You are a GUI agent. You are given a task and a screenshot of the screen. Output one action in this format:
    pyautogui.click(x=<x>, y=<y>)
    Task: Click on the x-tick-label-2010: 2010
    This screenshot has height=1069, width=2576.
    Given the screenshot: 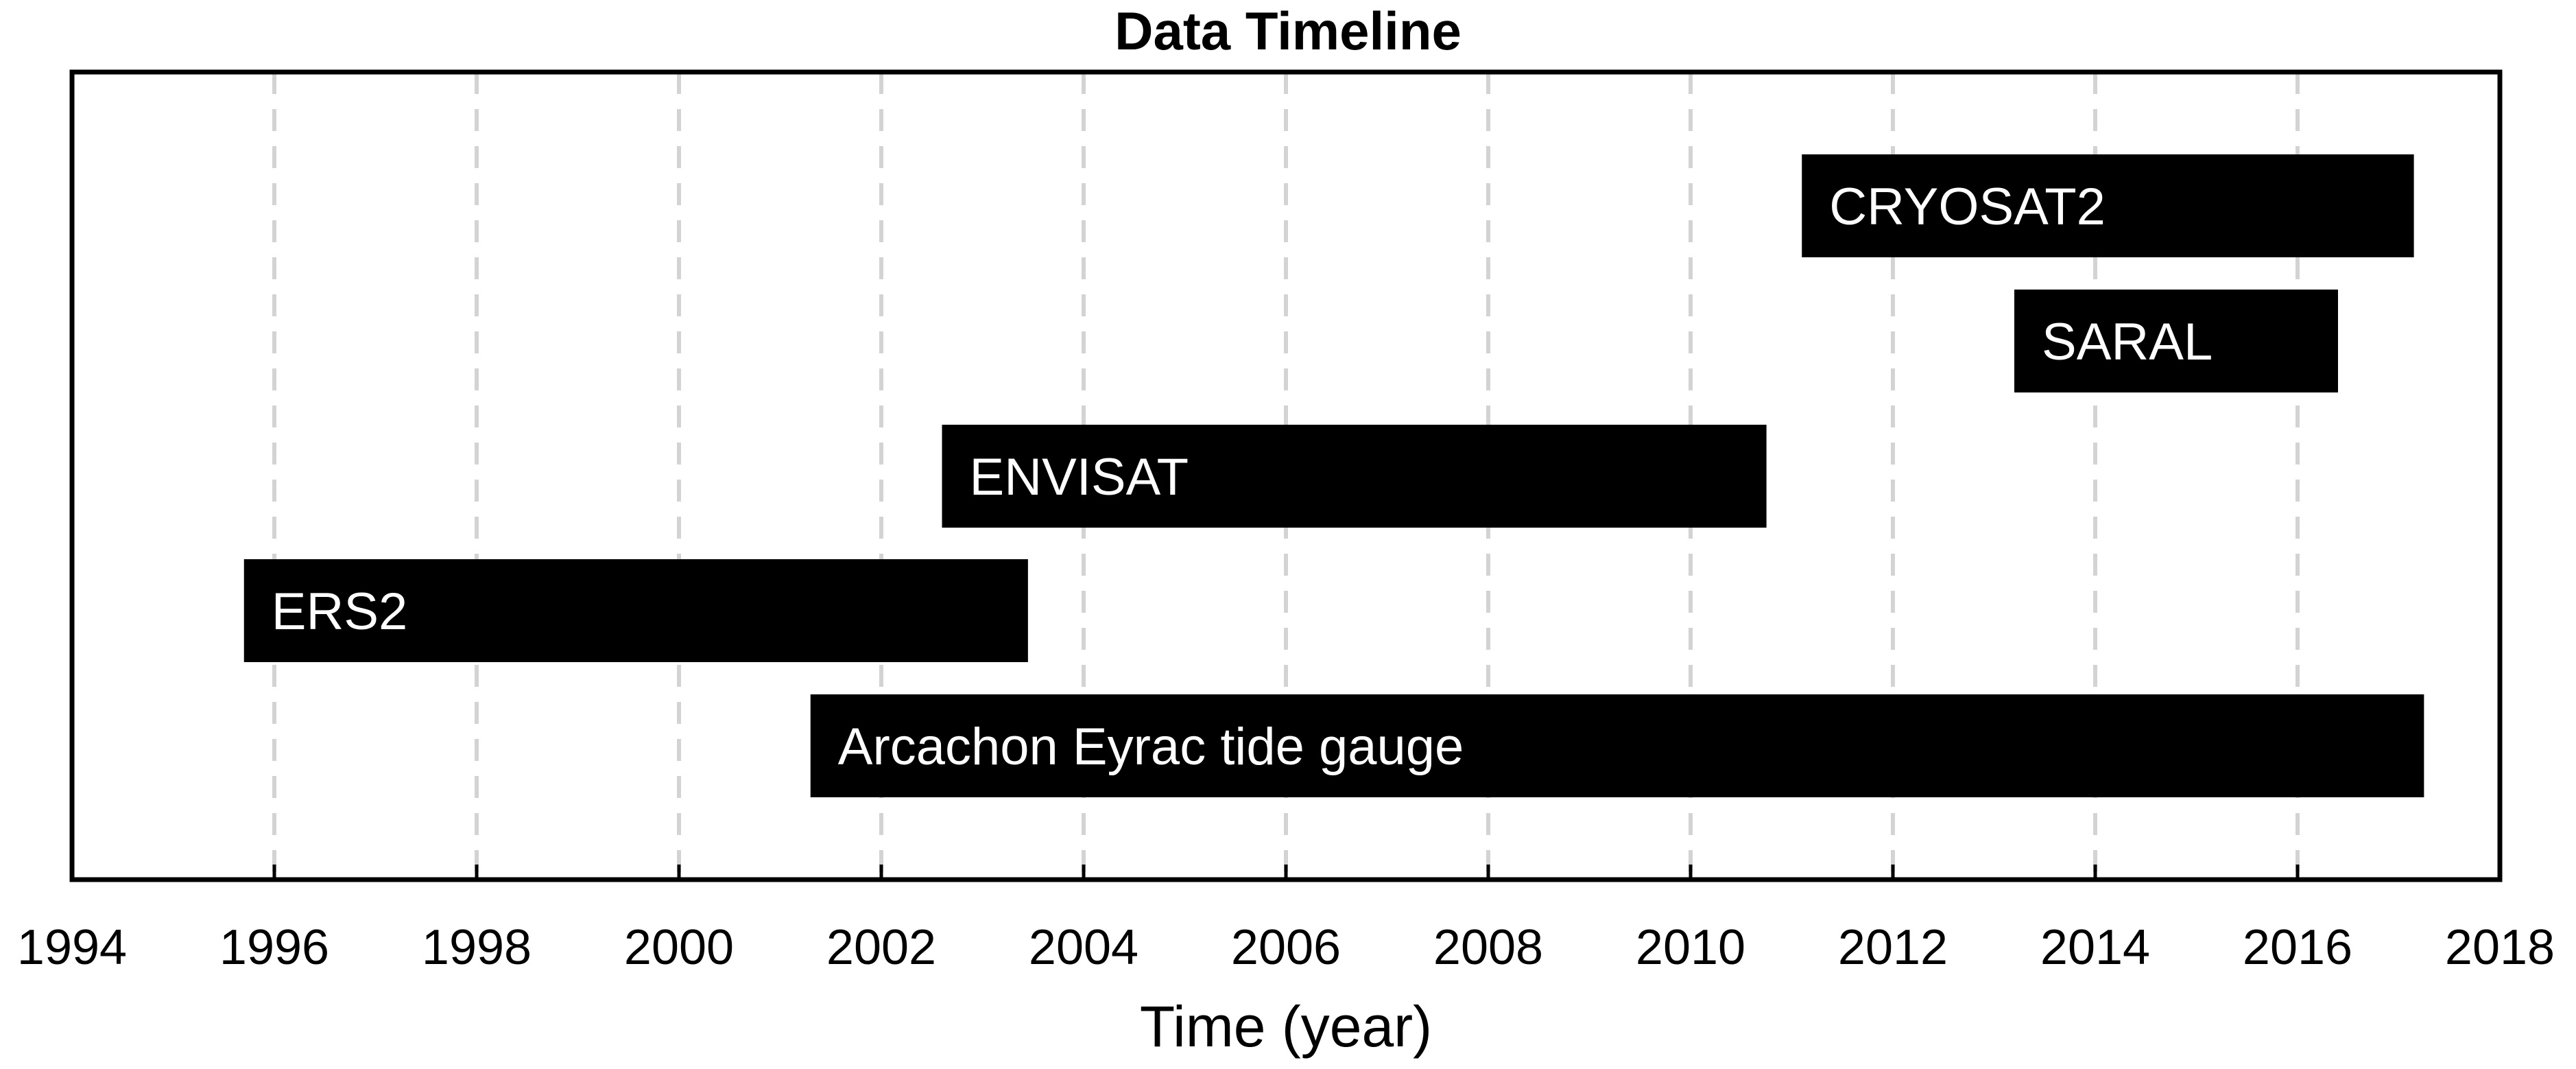 What is the action you would take?
    pyautogui.click(x=1690, y=947)
    